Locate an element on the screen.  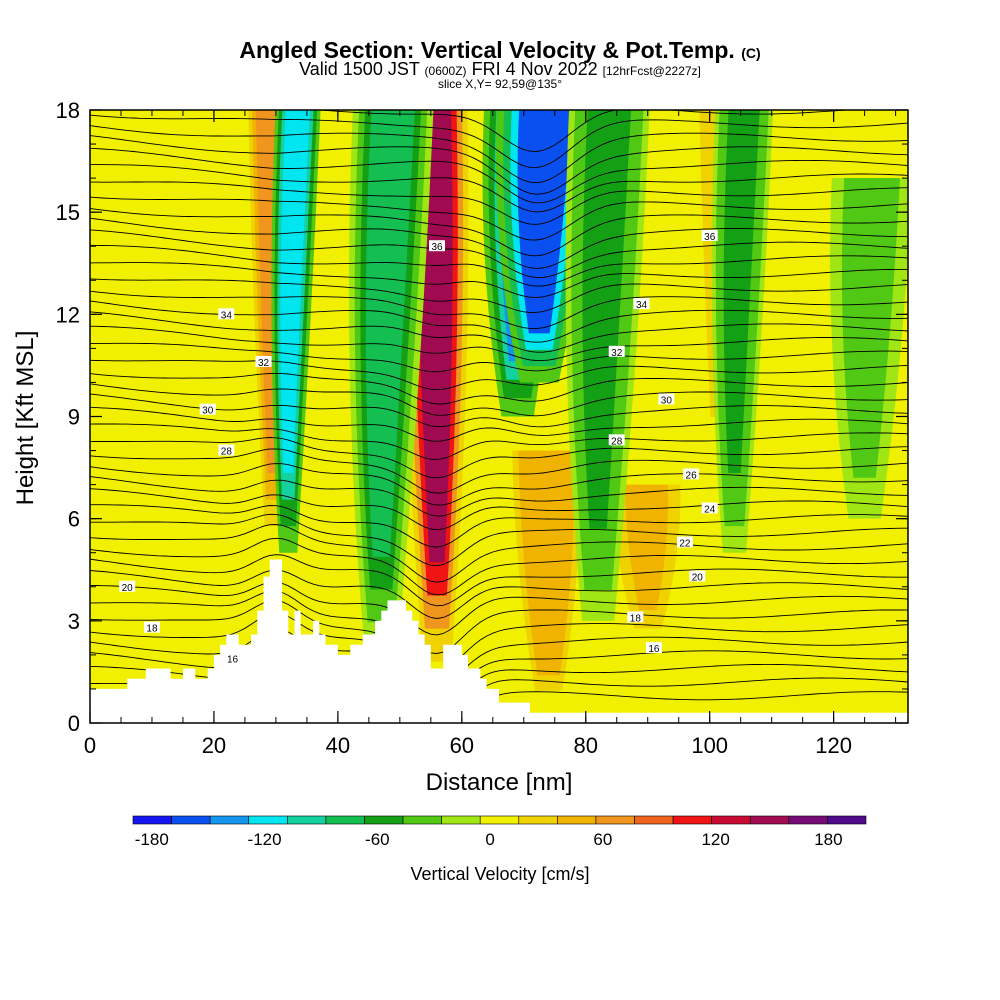
colorbar-tick-label-1: -120 is located at coordinates (265, 839).